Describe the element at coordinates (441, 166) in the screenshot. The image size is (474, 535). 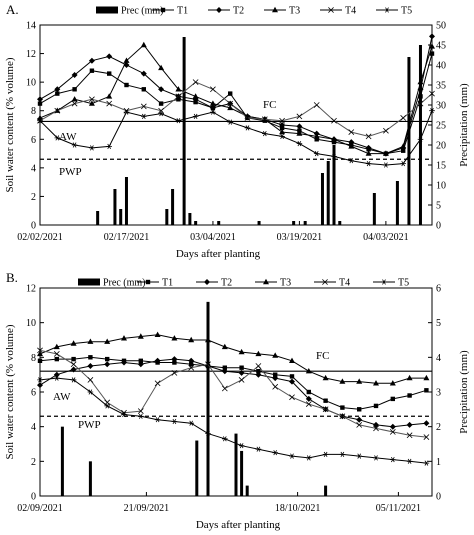
I see `y2-tick-label: 15` at that location.